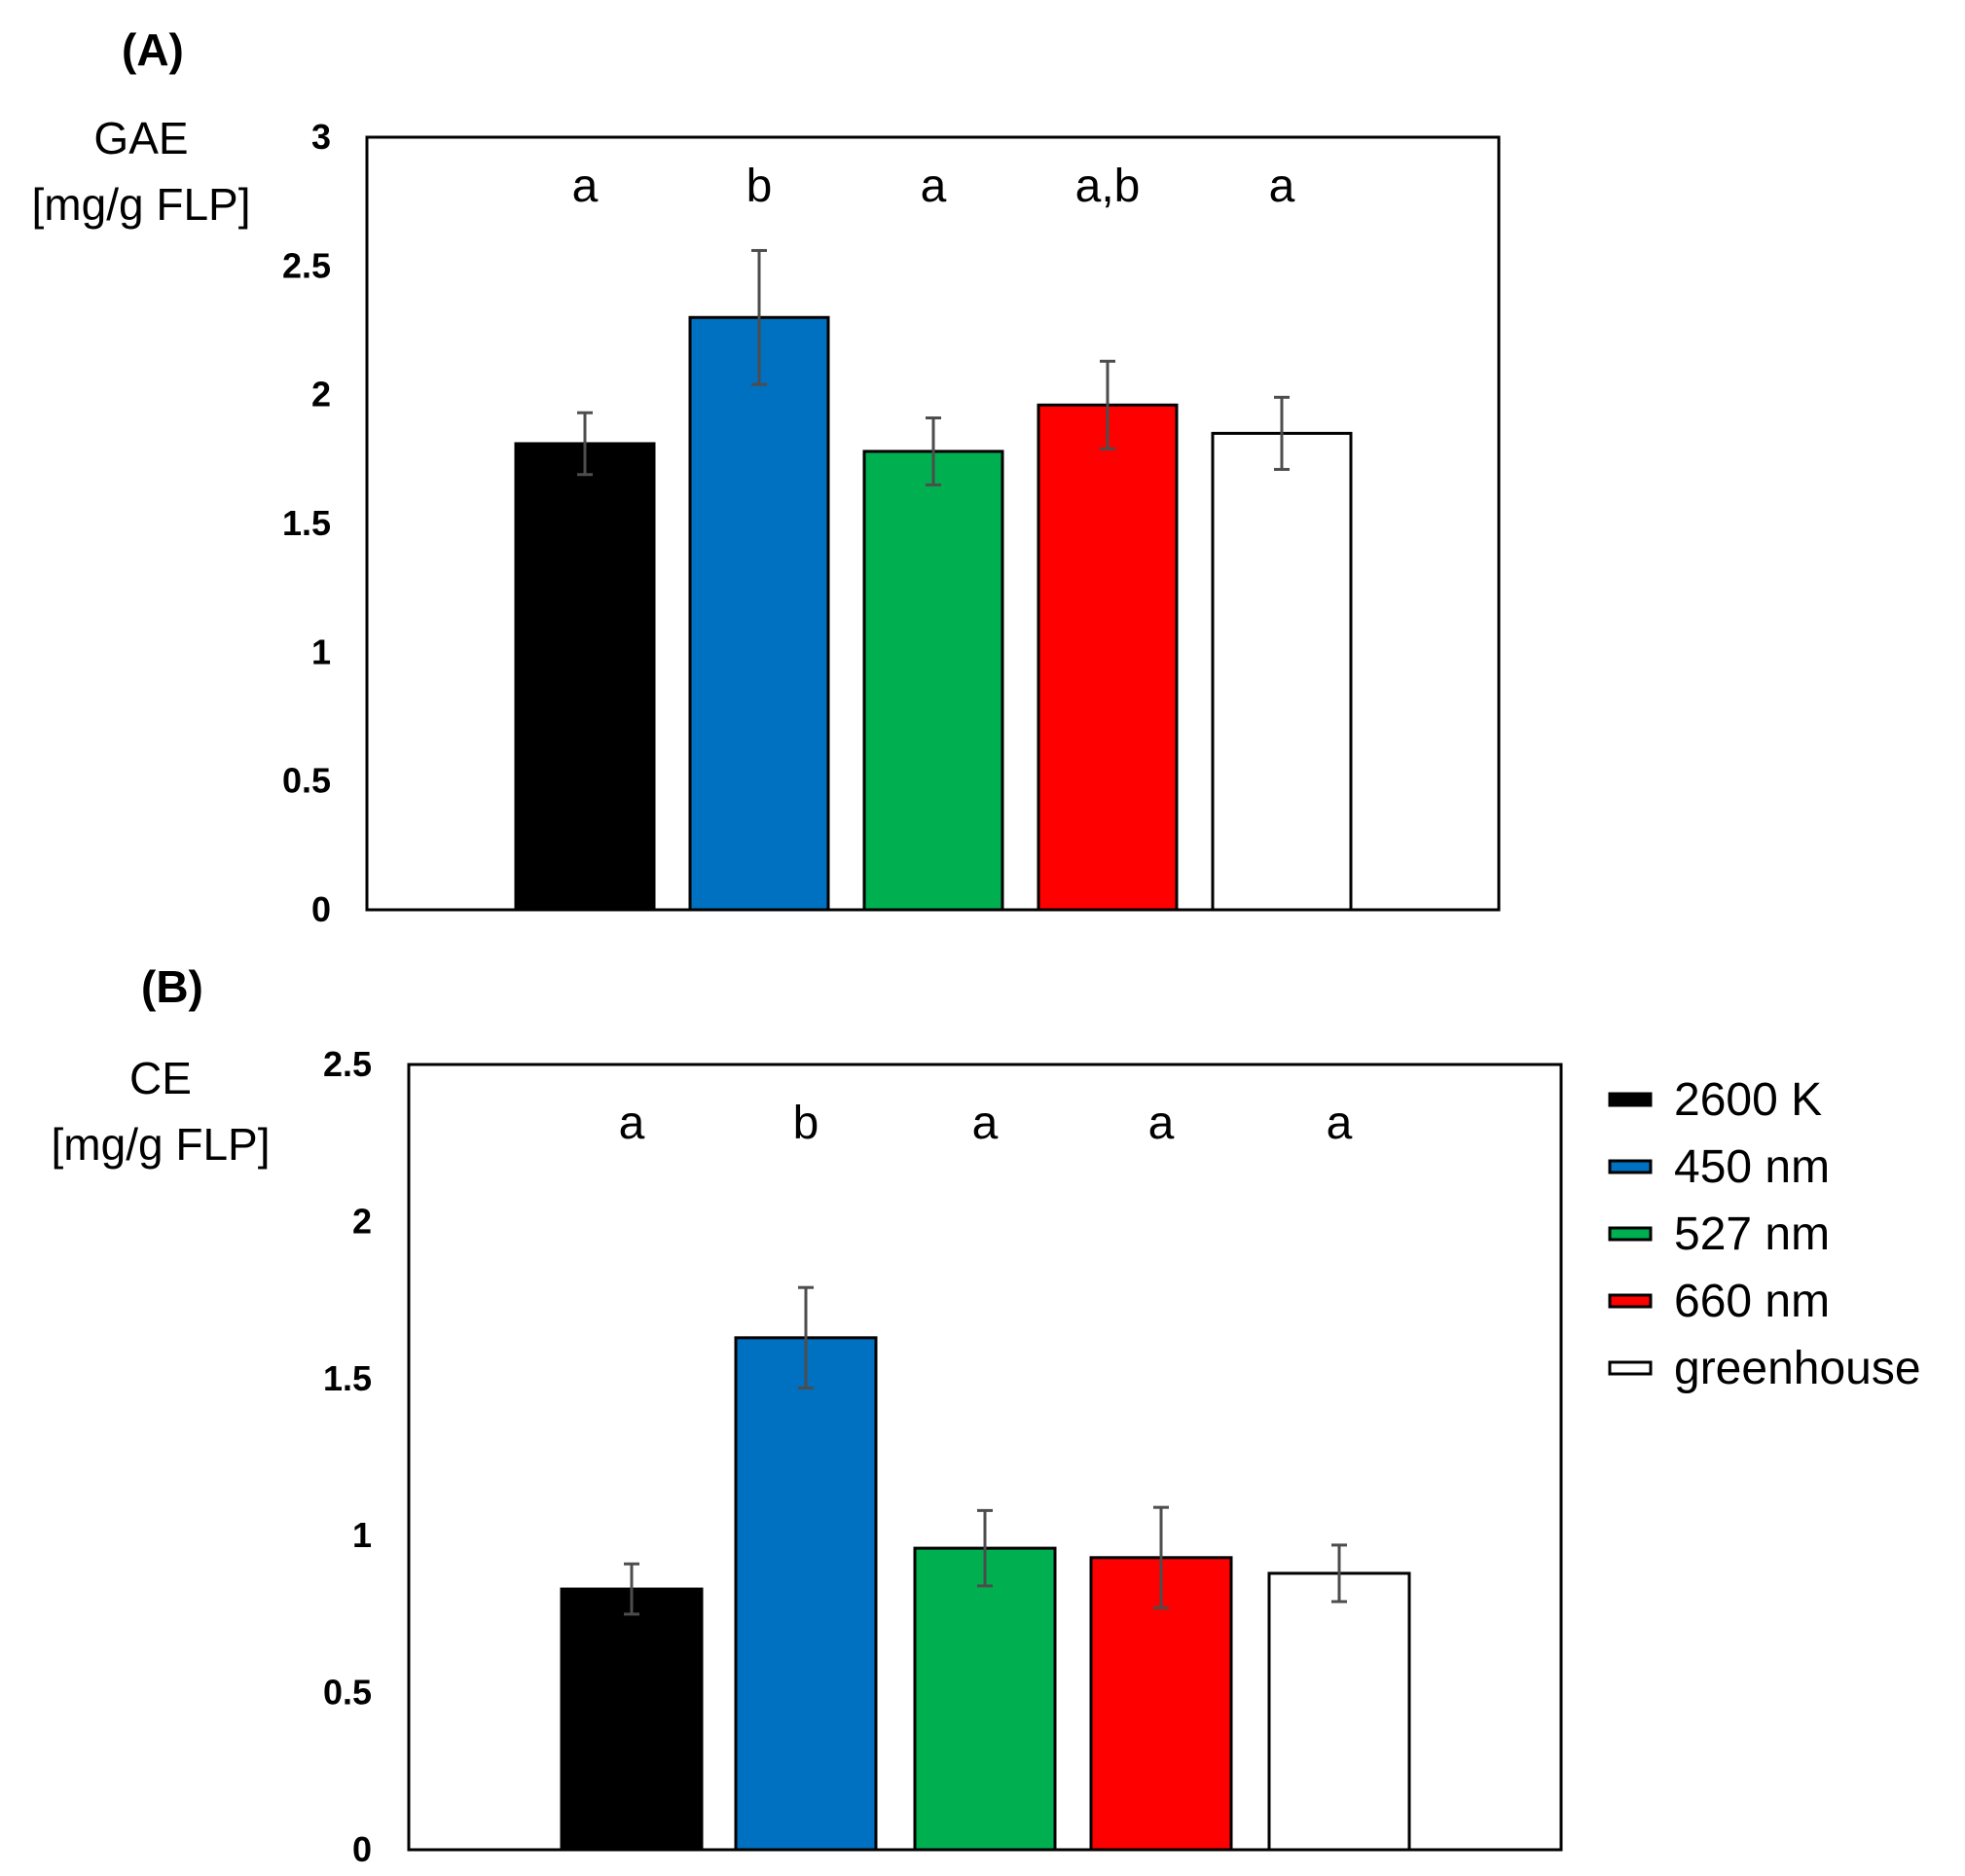  Describe the element at coordinates (806, 1594) in the screenshot. I see `panel-b-bar-450-nm` at that location.